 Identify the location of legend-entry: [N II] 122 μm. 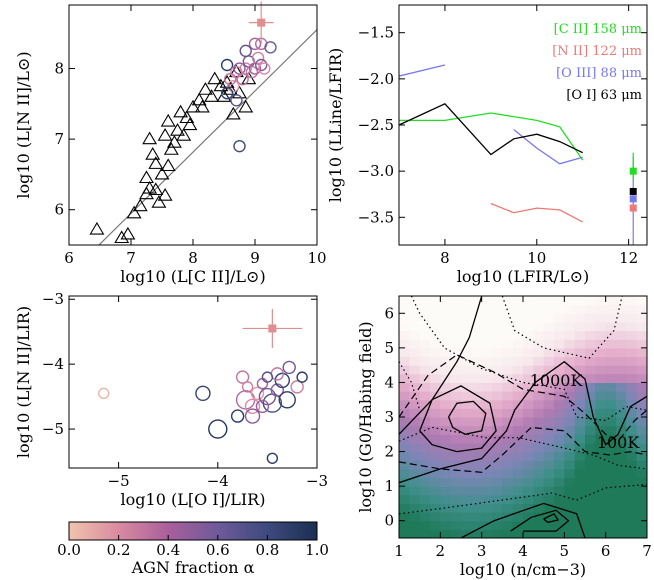
(597, 51).